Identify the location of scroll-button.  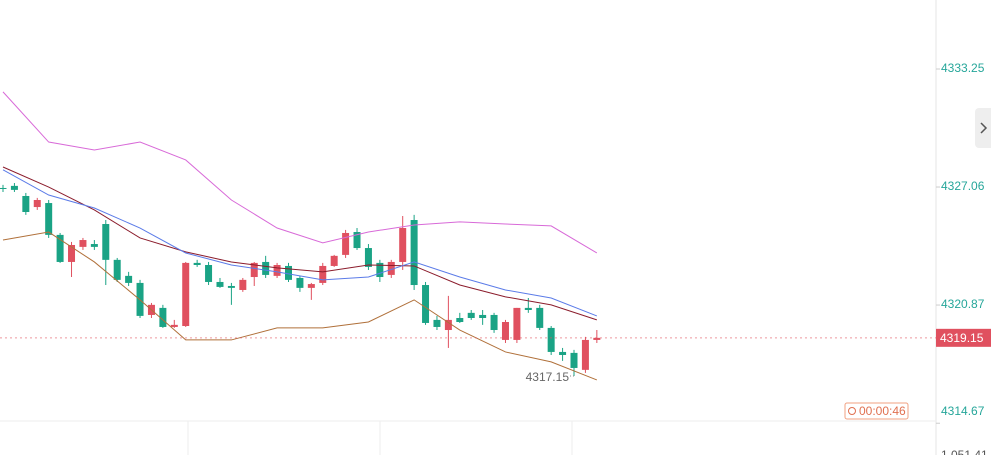
(983, 128).